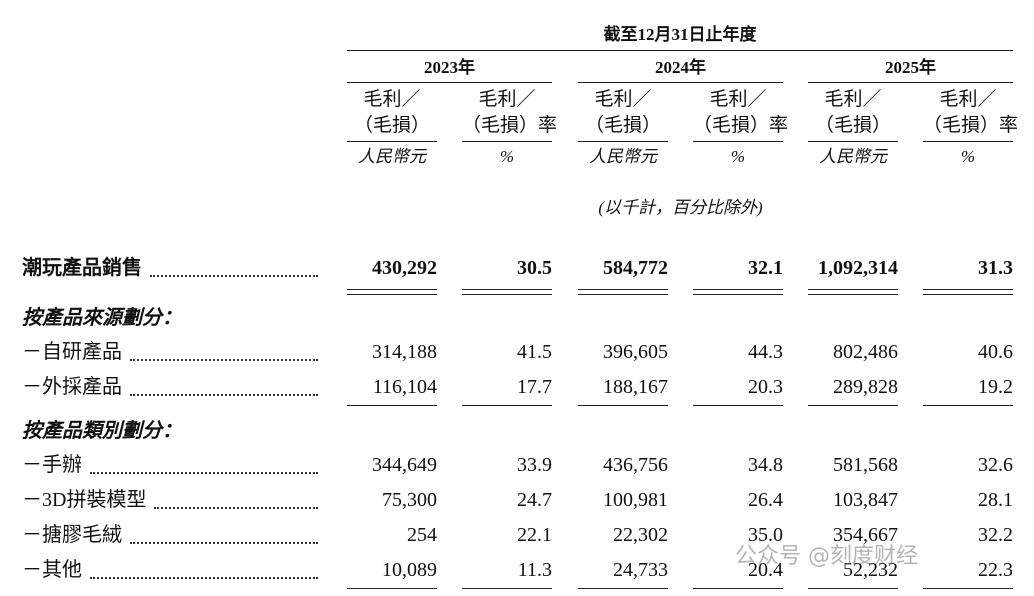 Image resolution: width=1034 pixels, height=596 pixels. I want to click on cell-value: 22,302, so click(640, 535).